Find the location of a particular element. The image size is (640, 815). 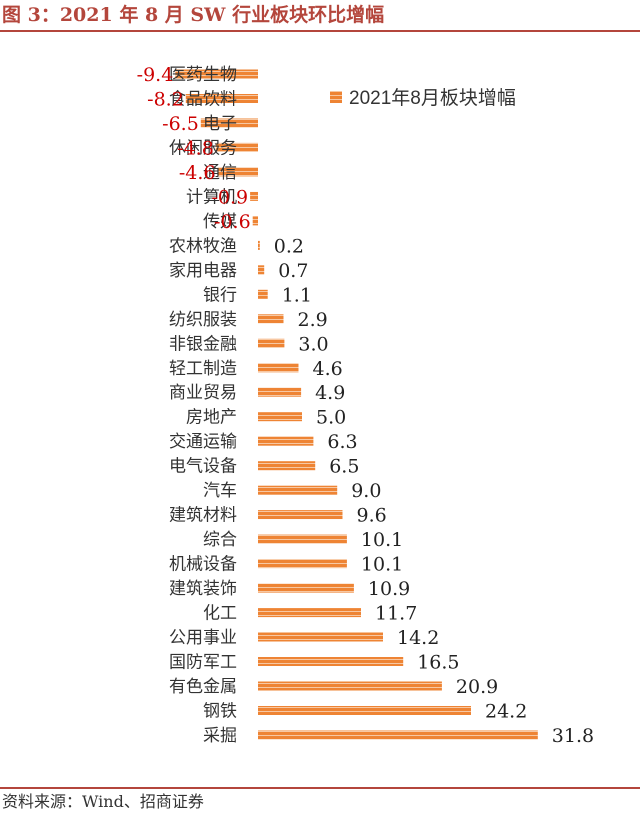

source-rule is located at coordinates (320, 788).